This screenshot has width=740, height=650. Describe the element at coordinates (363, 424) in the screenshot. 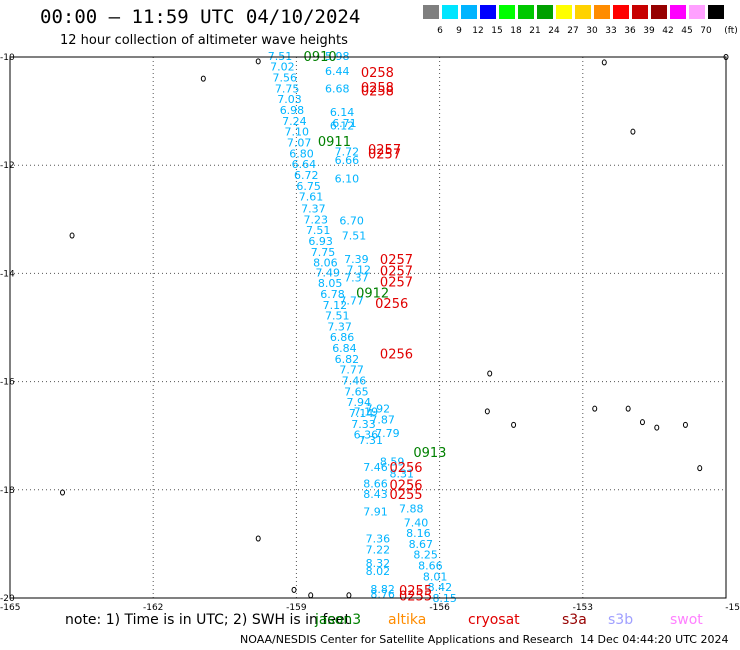

I see `wave-height-label: 7.33` at that location.